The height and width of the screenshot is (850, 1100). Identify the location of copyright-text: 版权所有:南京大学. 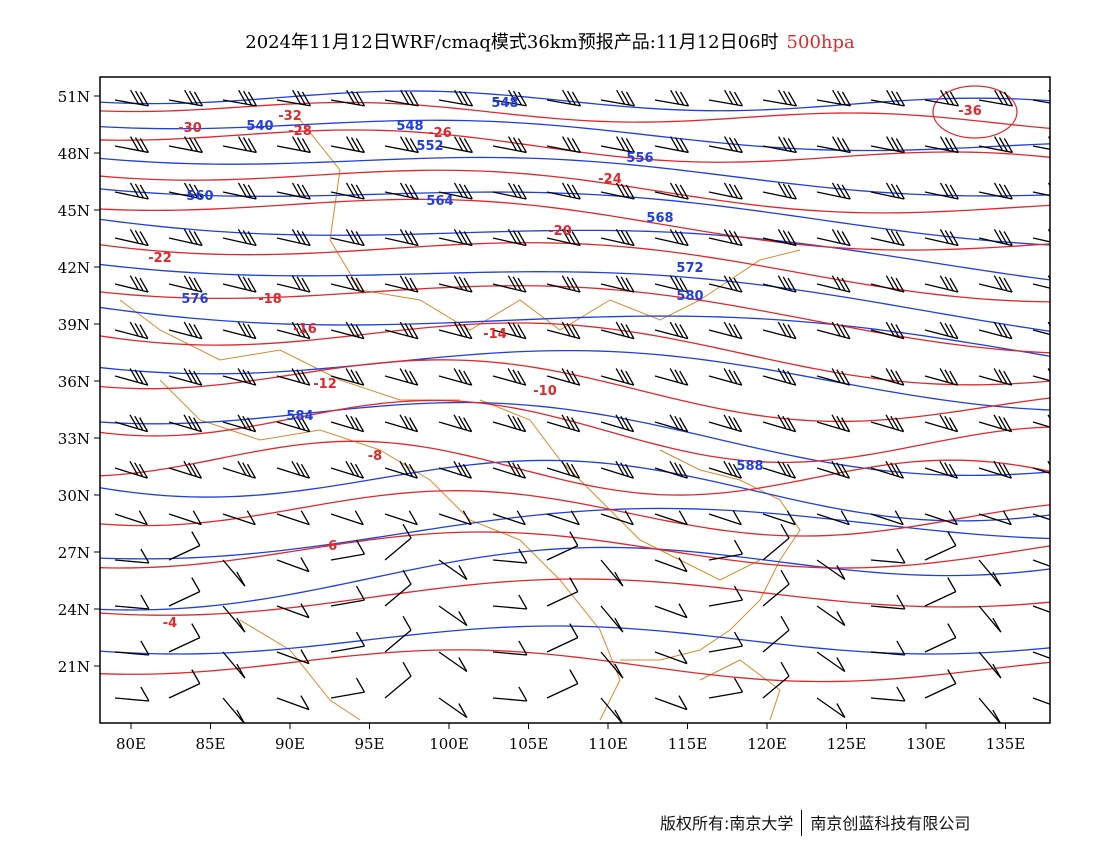
(727, 823).